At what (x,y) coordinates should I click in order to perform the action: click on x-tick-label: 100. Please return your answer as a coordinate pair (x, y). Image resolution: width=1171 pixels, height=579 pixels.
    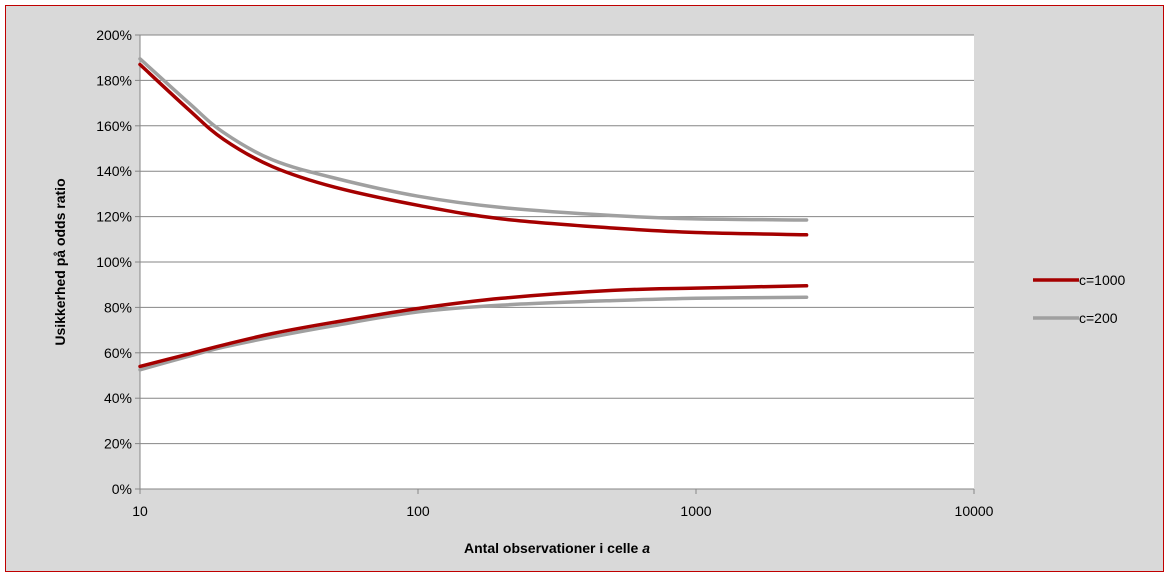
    Looking at the image, I should click on (418, 511).